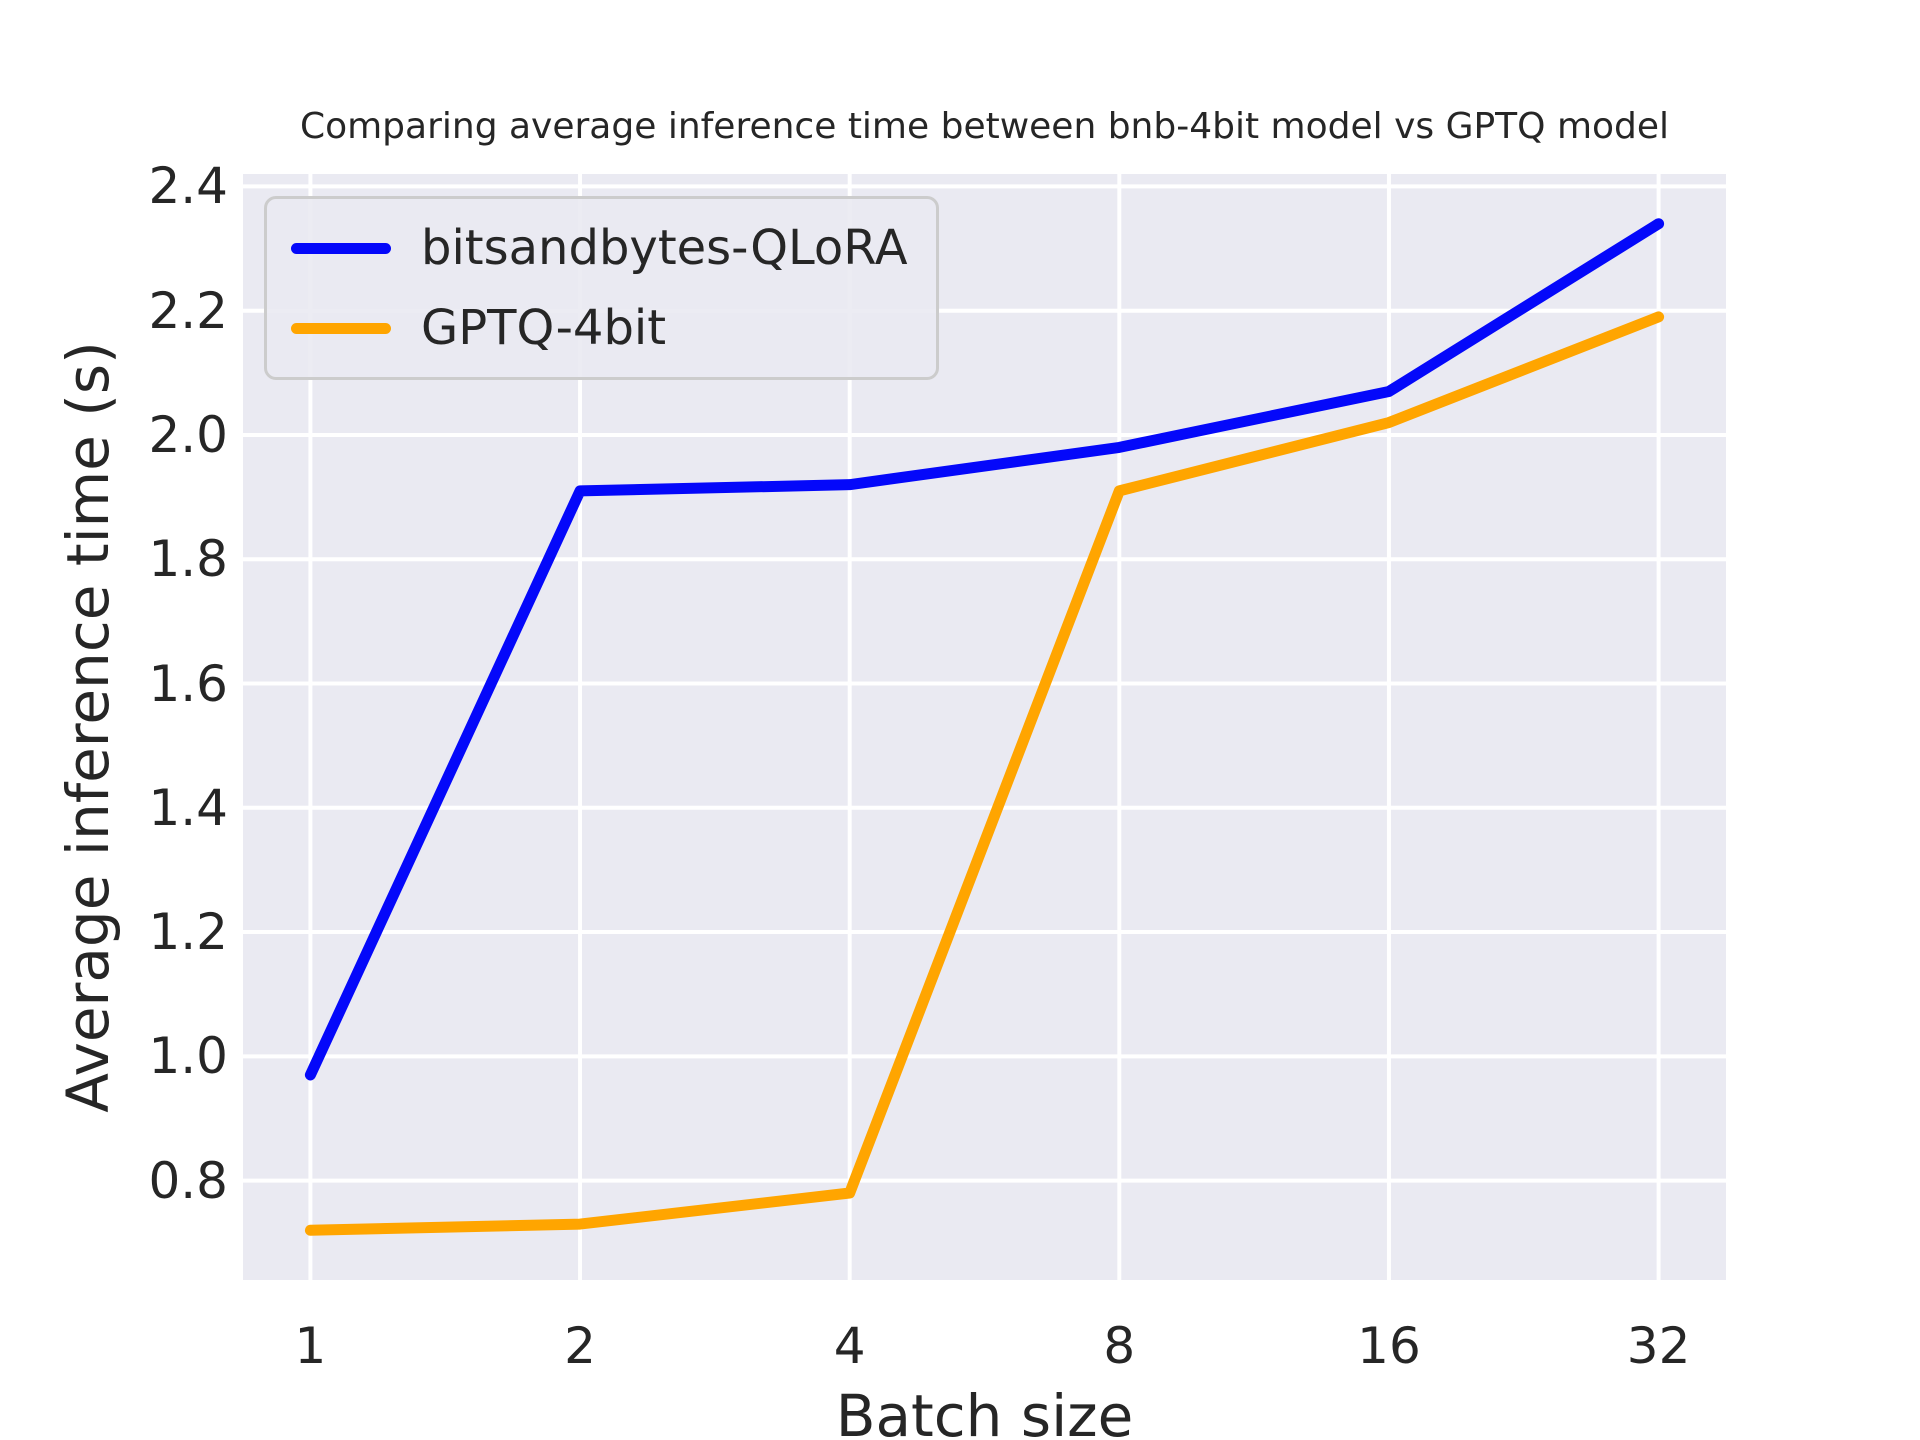 The height and width of the screenshot is (1440, 1920). Describe the element at coordinates (1119, 1346) in the screenshot. I see `x-tick-label: 8` at that location.